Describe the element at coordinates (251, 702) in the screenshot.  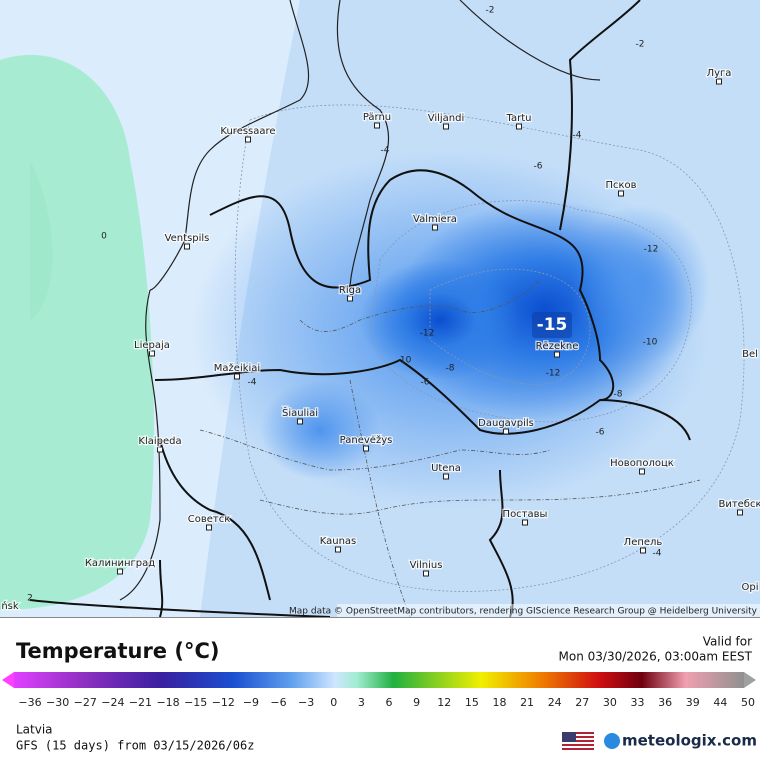
I see `colorbar-tick-label: −9` at that location.